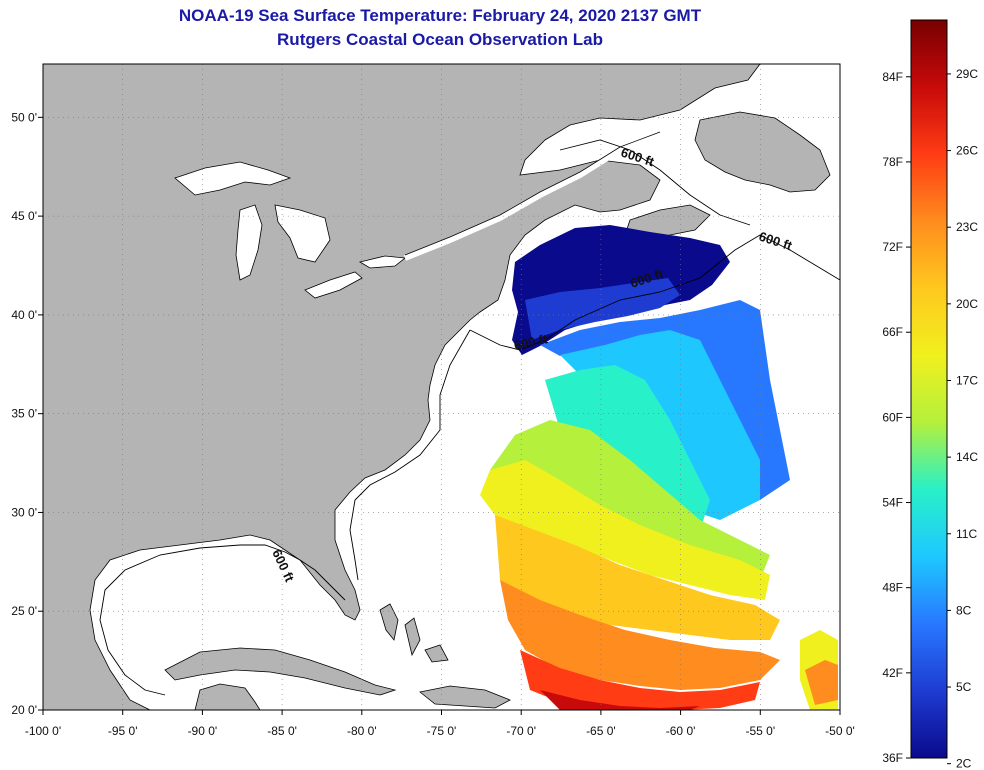 The width and height of the screenshot is (984, 770). I want to click on hispaniola-land, so click(465, 697).